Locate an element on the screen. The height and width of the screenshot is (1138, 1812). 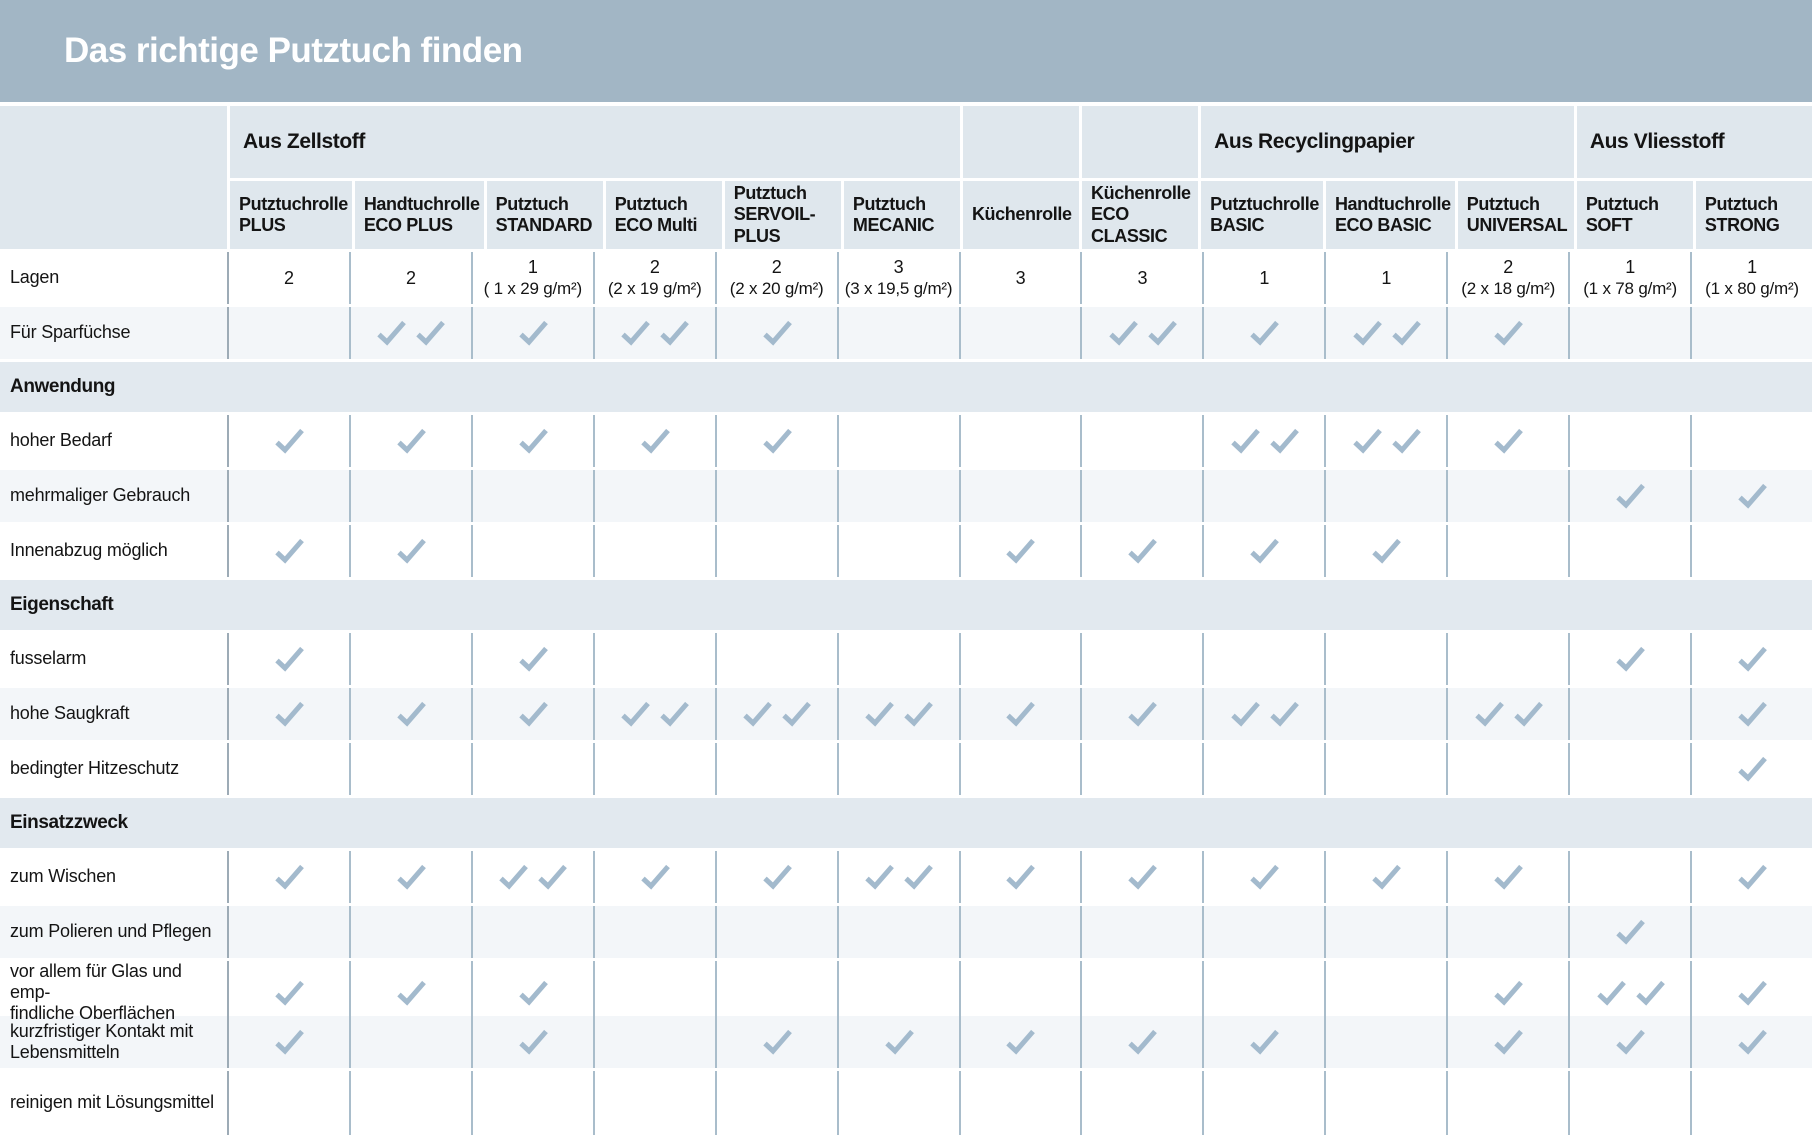
group-header-empty is located at coordinates (1140, 142).